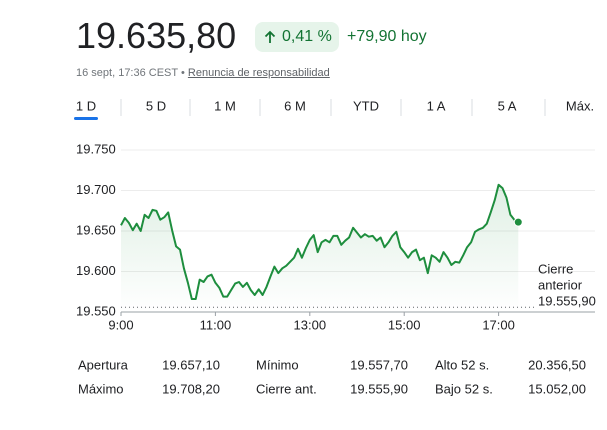 Image resolution: width=607 pixels, height=430 pixels. I want to click on up-arrow-icon, so click(270, 36).